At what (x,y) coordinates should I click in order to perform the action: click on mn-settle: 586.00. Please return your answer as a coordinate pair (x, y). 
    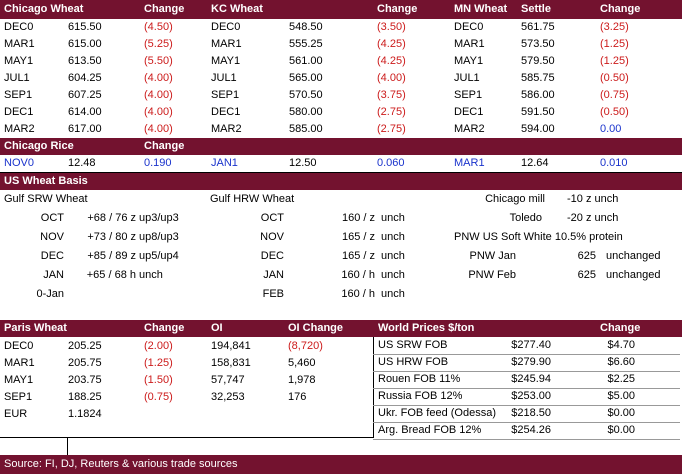
    Looking at the image, I should click on (538, 95).